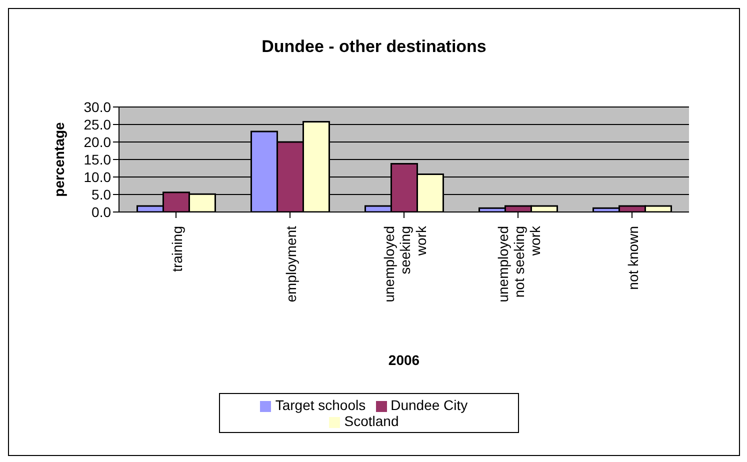 This screenshot has height=462, width=747. I want to click on y-tick-label: 5.0, so click(102, 194).